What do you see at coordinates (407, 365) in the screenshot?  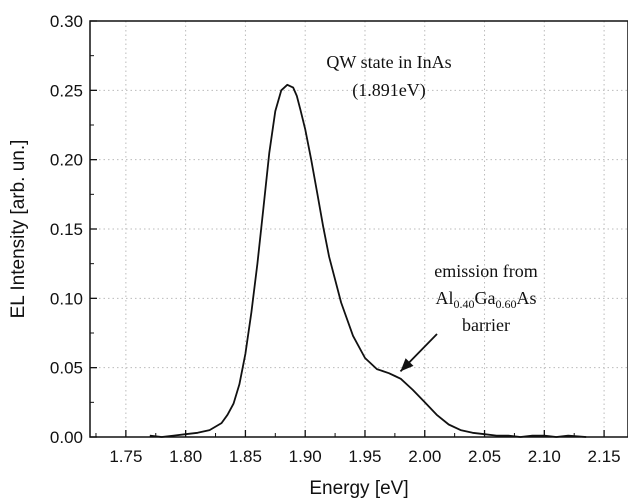 I see `annotation-arrow-head` at bounding box center [407, 365].